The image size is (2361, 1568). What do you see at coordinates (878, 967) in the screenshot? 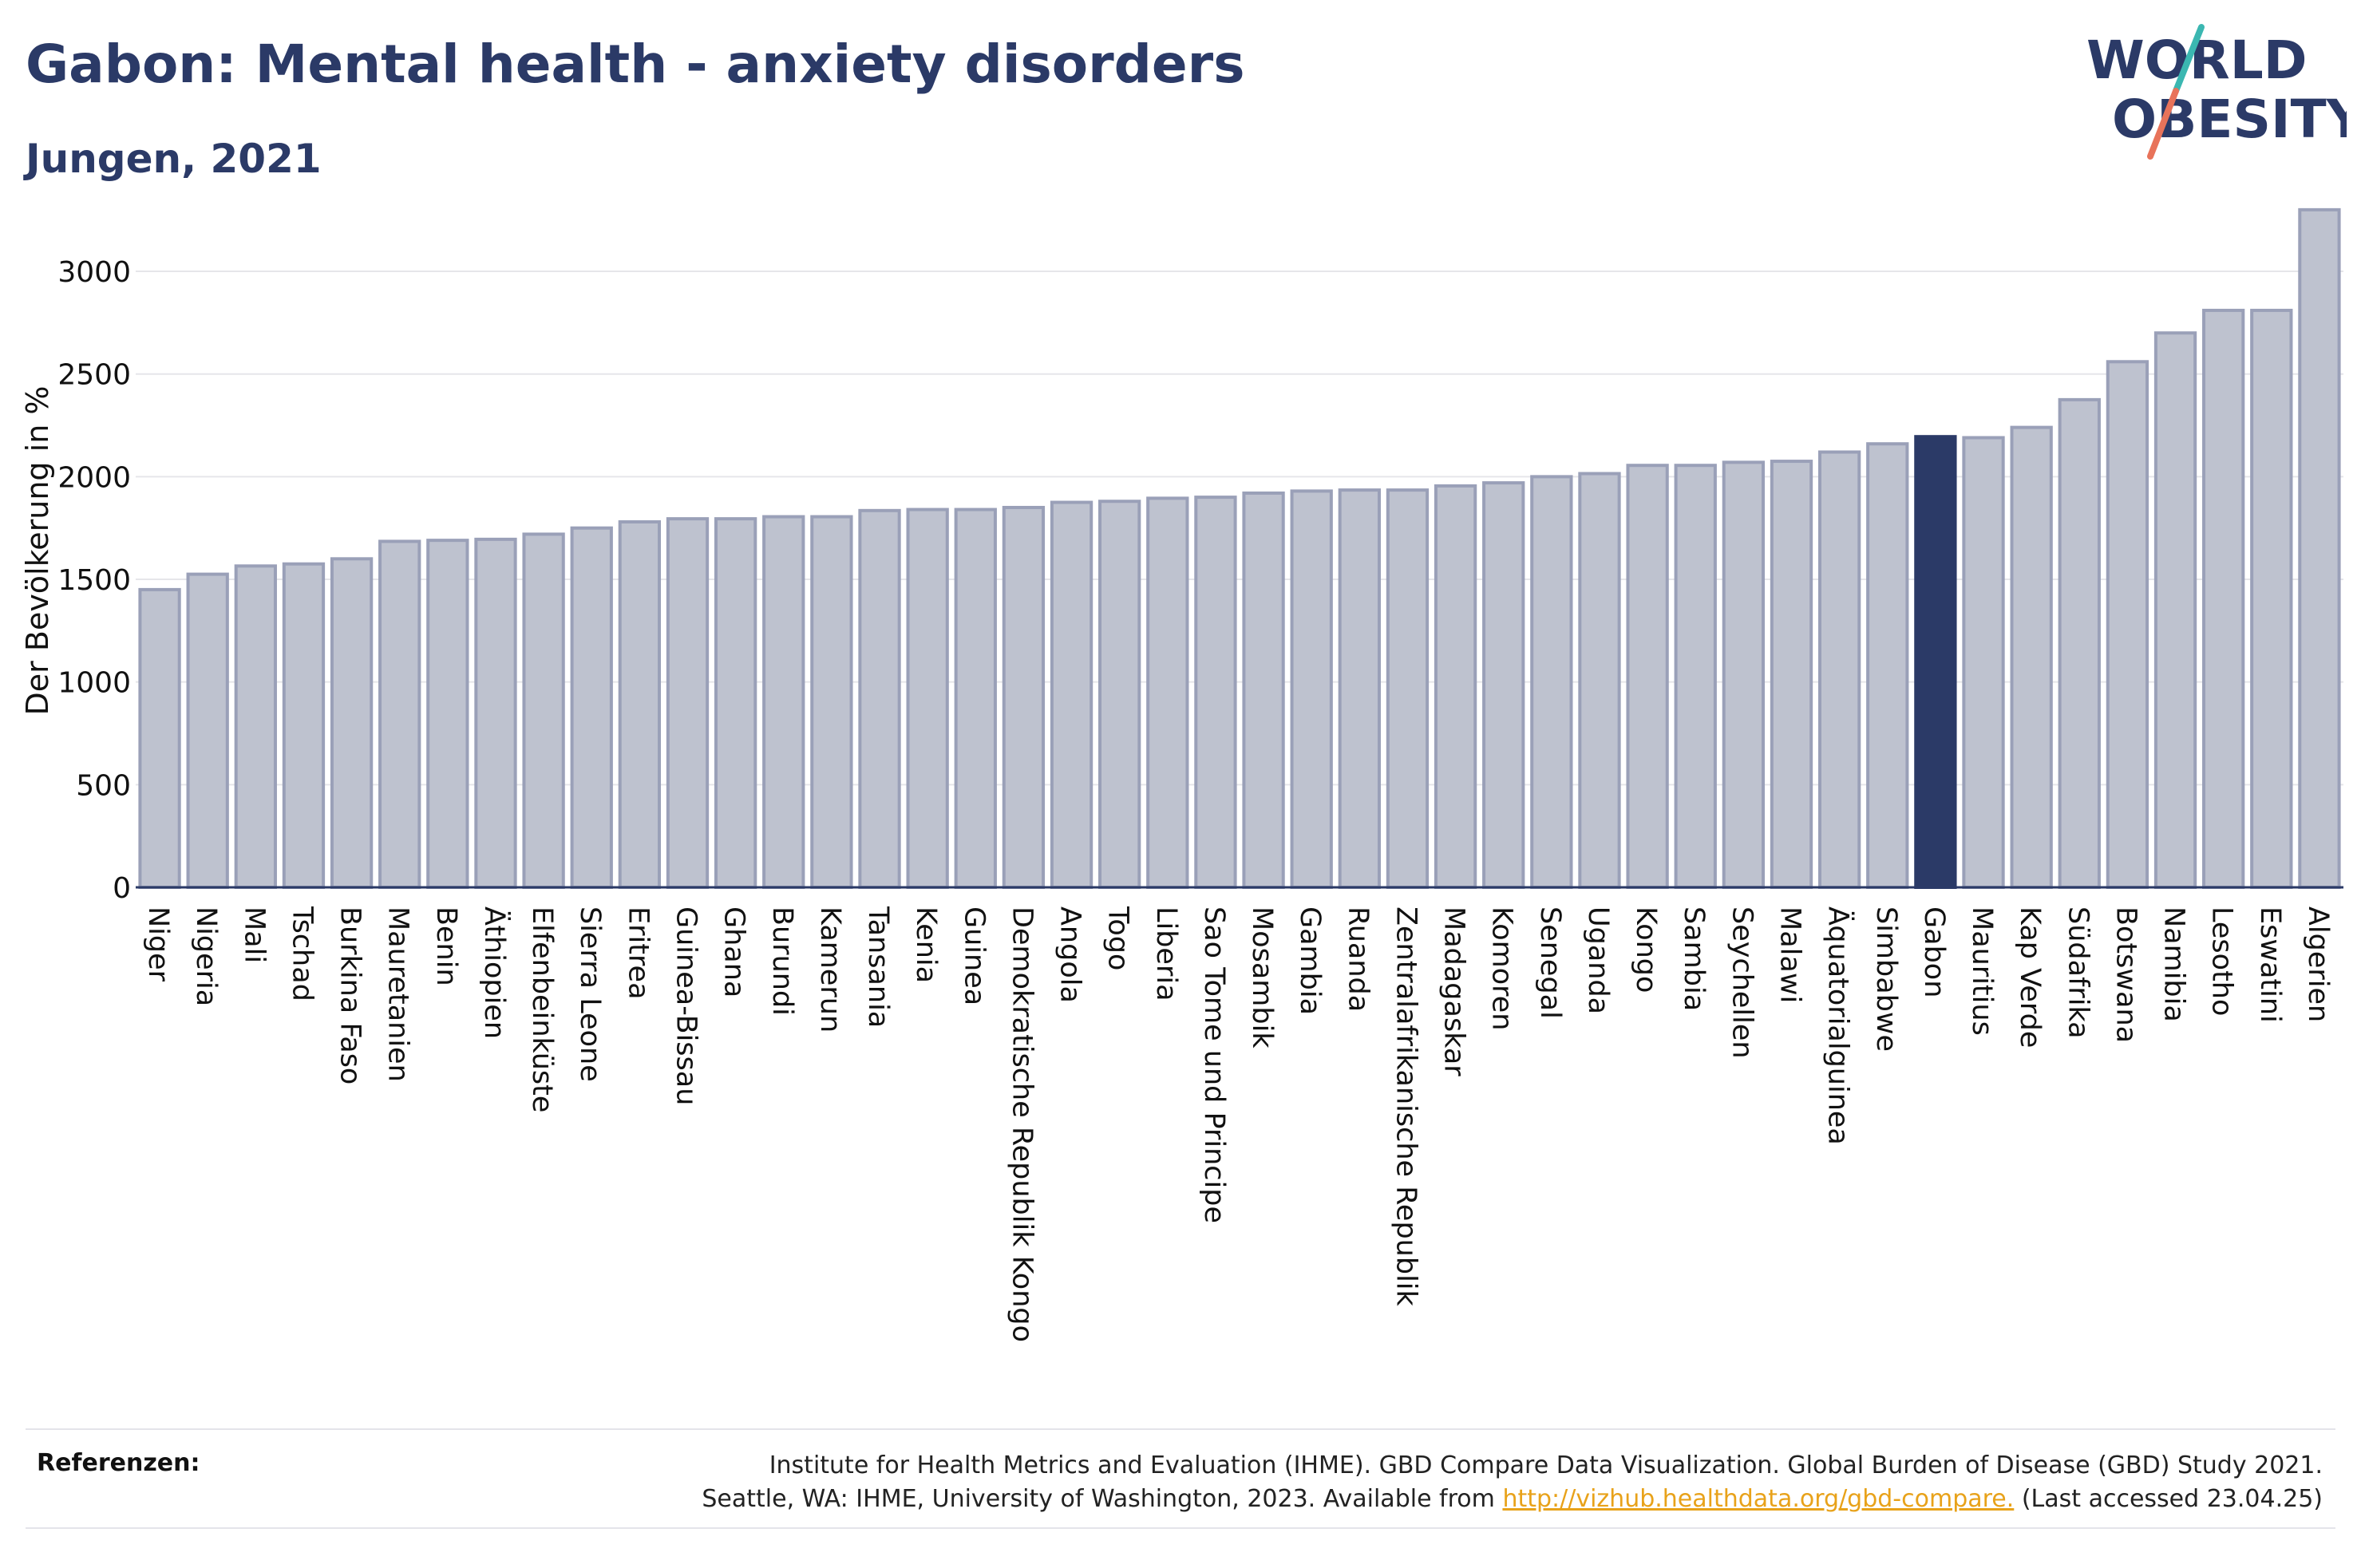
I see `x-tick-label: Tansania` at bounding box center [878, 967].